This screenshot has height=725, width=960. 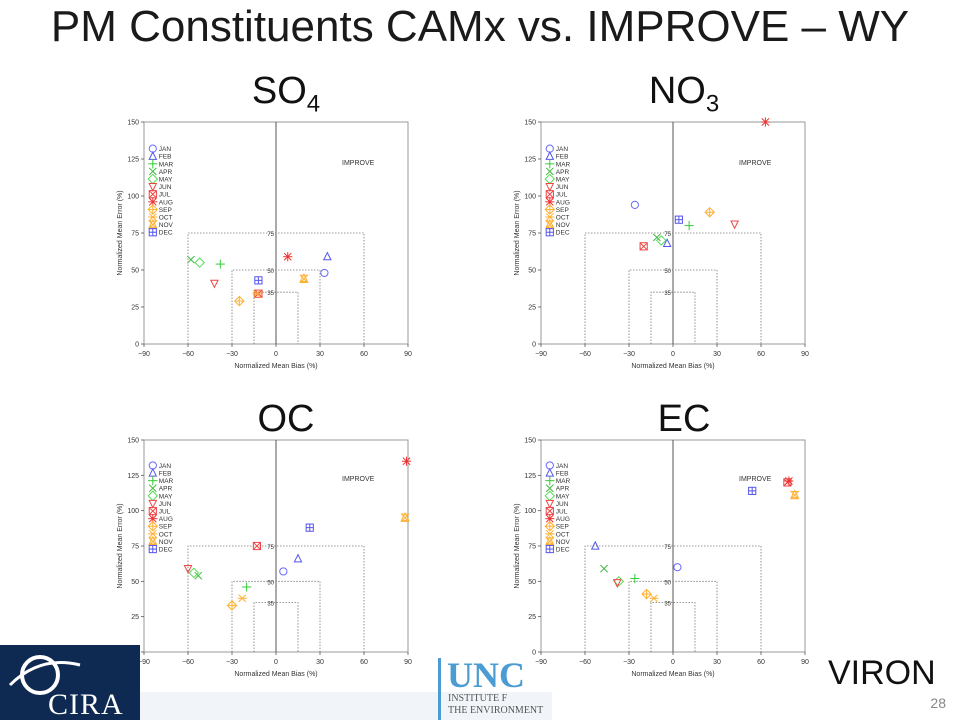 What do you see at coordinates (805, 354) in the screenshot?
I see `x-tick-label: 90` at bounding box center [805, 354].